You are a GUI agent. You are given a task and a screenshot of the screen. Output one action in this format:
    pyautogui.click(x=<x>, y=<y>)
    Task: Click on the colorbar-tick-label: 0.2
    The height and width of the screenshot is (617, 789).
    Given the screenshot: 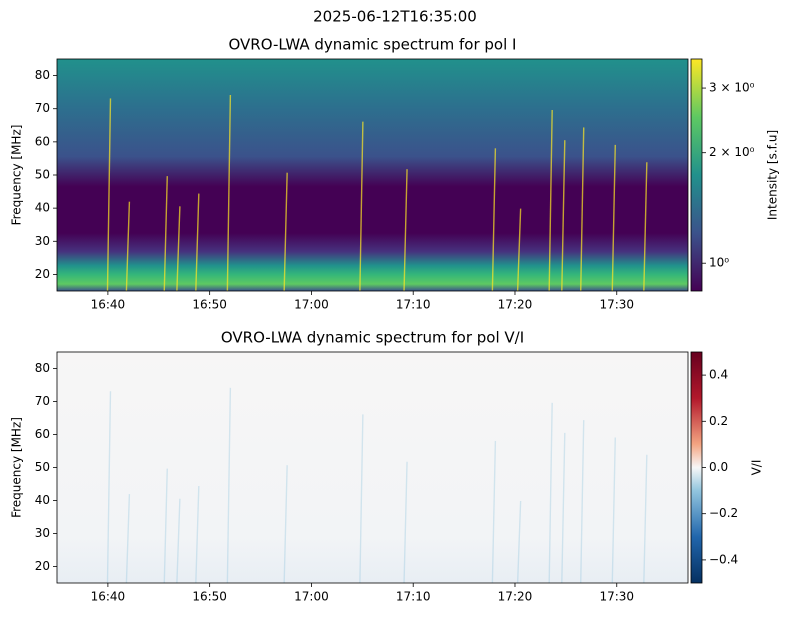 What is the action you would take?
    pyautogui.click(x=718, y=421)
    